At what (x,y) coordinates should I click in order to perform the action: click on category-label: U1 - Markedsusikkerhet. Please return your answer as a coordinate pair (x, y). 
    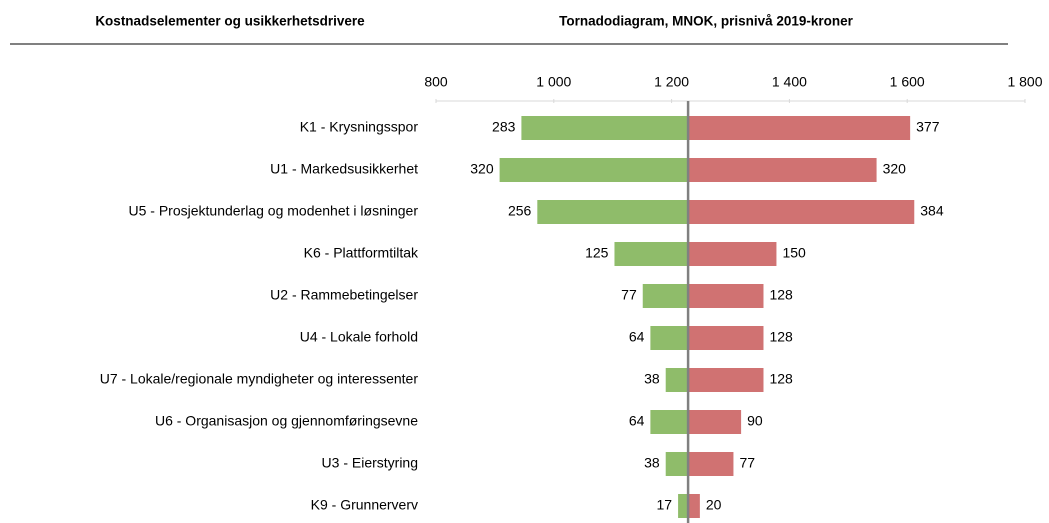
    Looking at the image, I should click on (344, 169).